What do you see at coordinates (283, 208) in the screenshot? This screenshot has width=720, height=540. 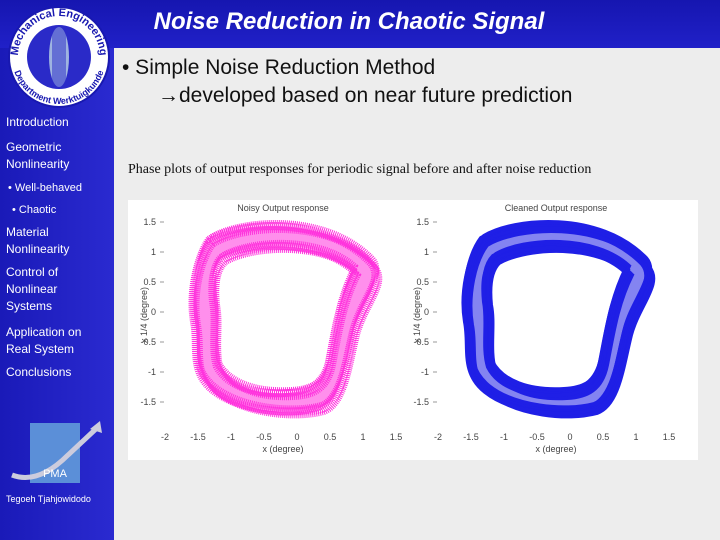 I see `plot-title: Noisy Output response` at bounding box center [283, 208].